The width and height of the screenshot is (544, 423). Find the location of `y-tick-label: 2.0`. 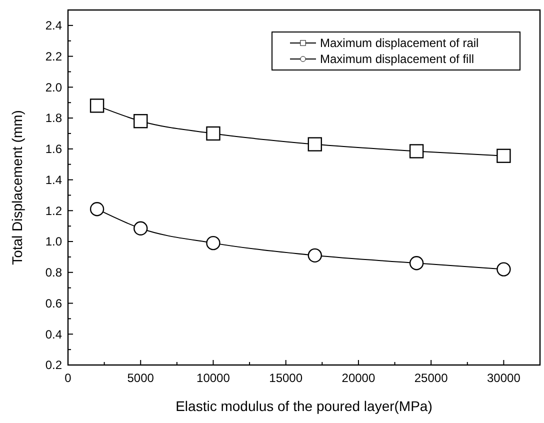

y-tick-label: 2.0 is located at coordinates (53, 87).